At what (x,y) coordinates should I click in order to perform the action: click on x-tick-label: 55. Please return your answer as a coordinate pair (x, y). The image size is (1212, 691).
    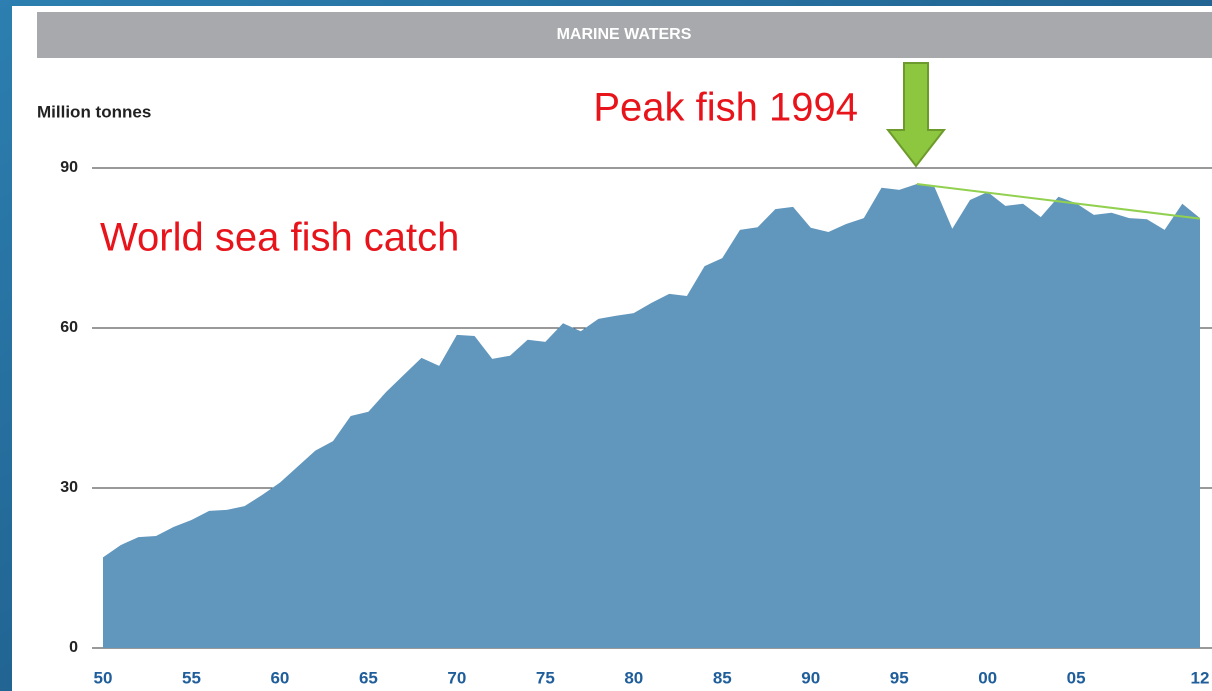
    Looking at the image, I should click on (191, 677).